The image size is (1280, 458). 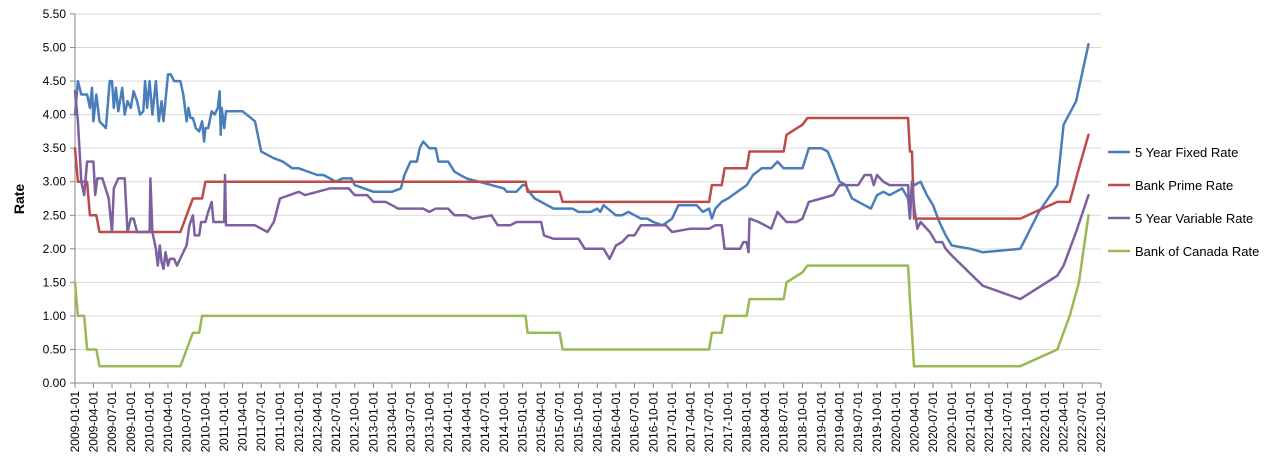 I want to click on x-tick-label: 2021-10-01, so click(x=1026, y=422).